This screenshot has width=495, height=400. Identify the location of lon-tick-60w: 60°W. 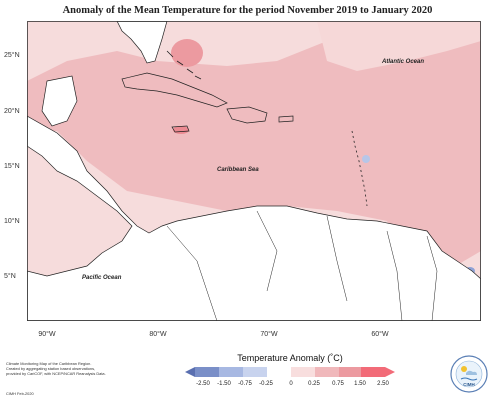
(380, 334).